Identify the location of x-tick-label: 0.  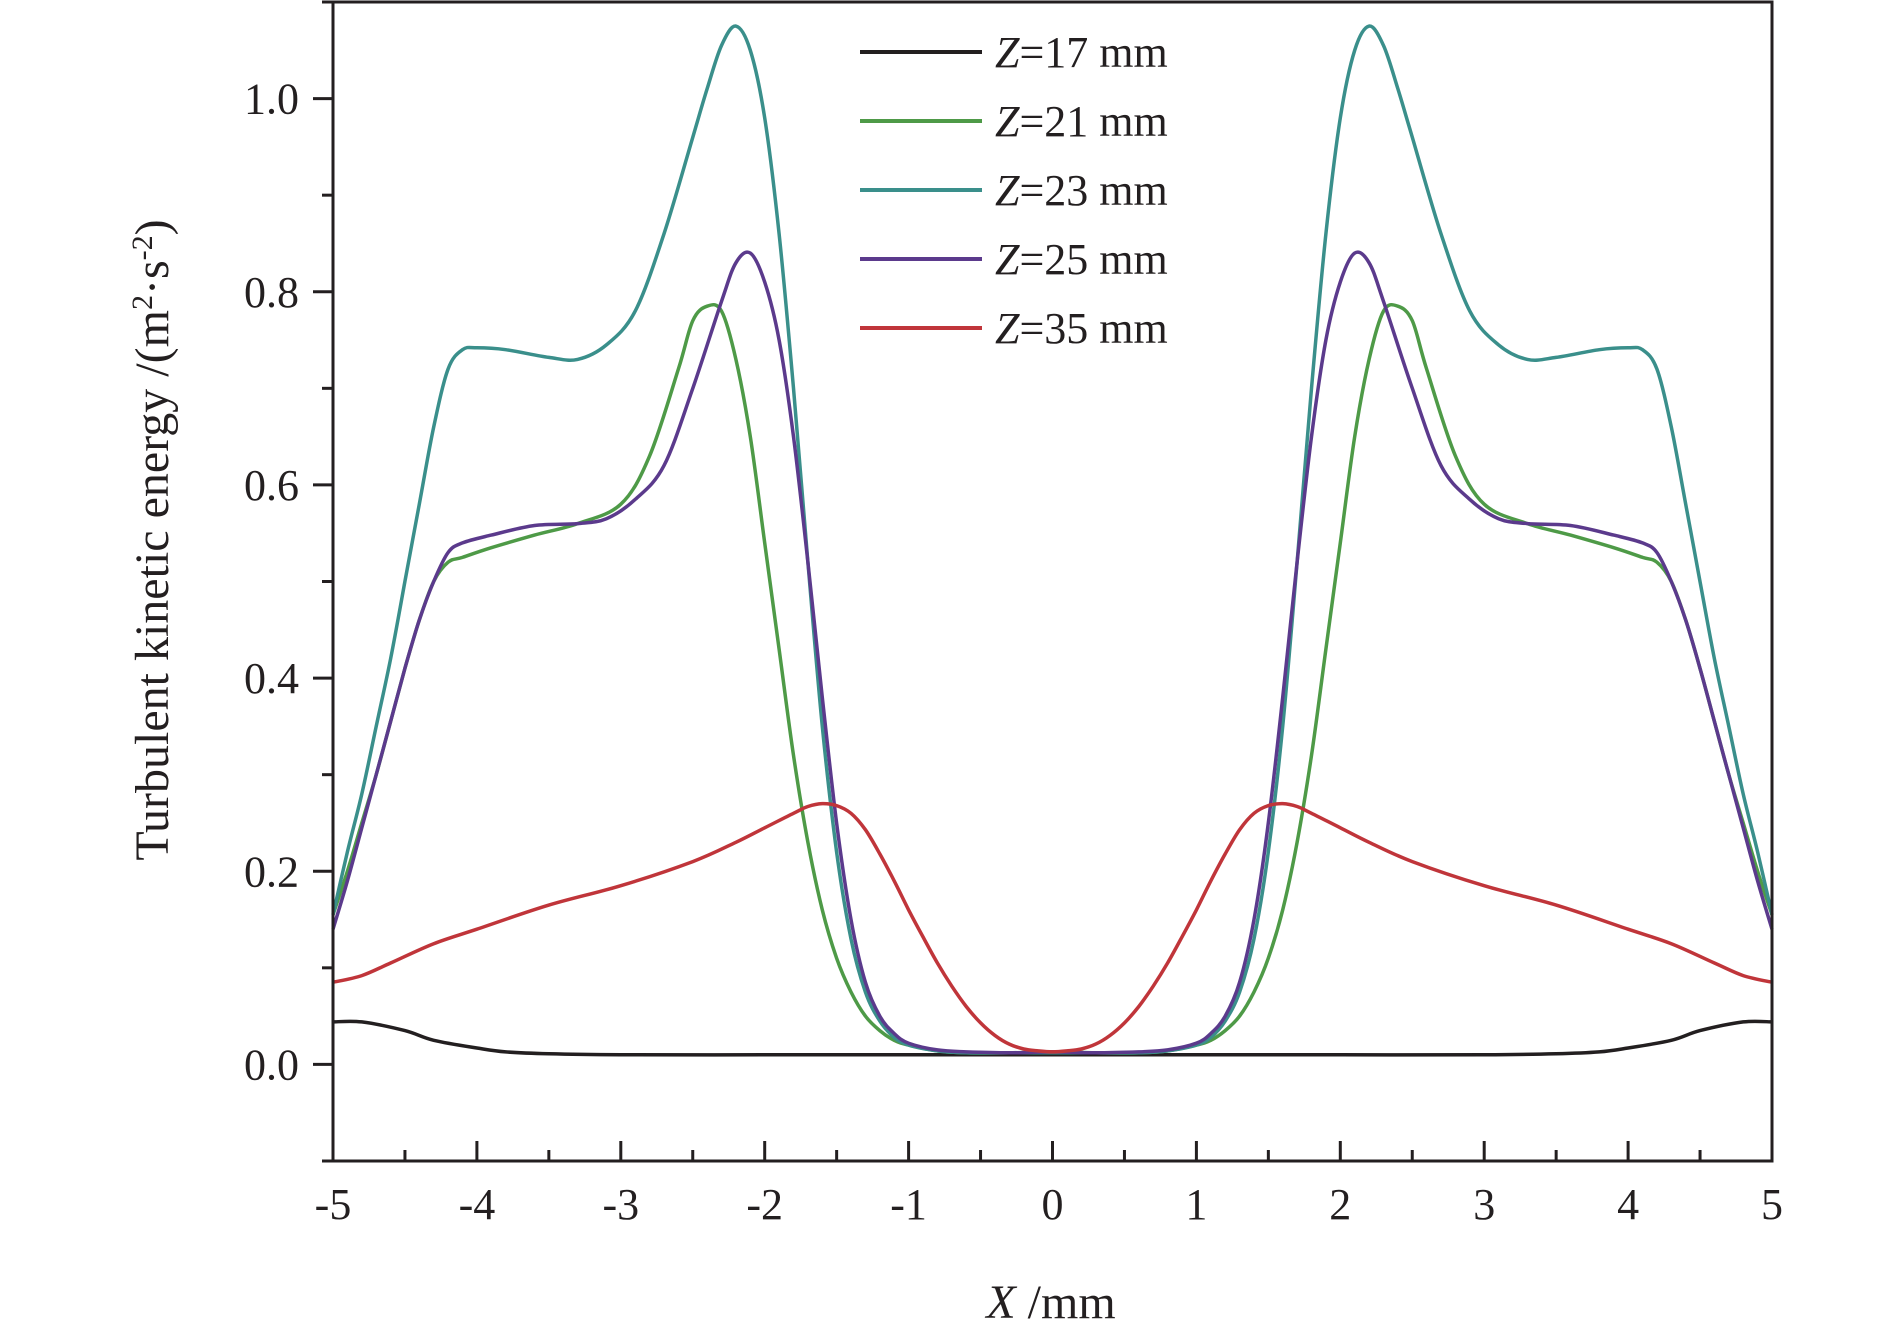
(1053, 1204).